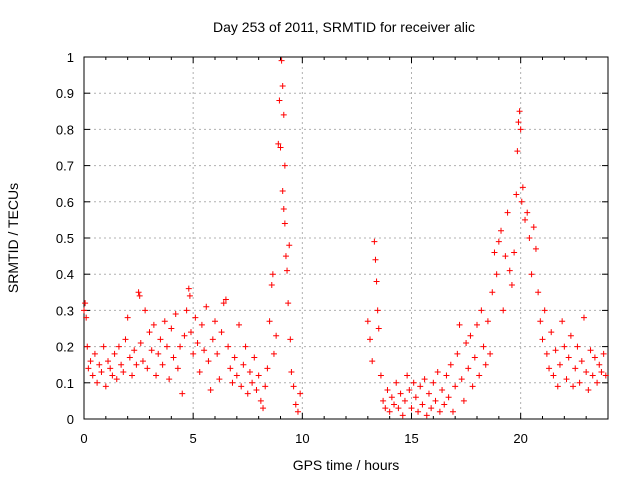 This screenshot has height=480, width=640. Describe the element at coordinates (302, 438) in the screenshot. I see `x-tick-label: 10` at that location.